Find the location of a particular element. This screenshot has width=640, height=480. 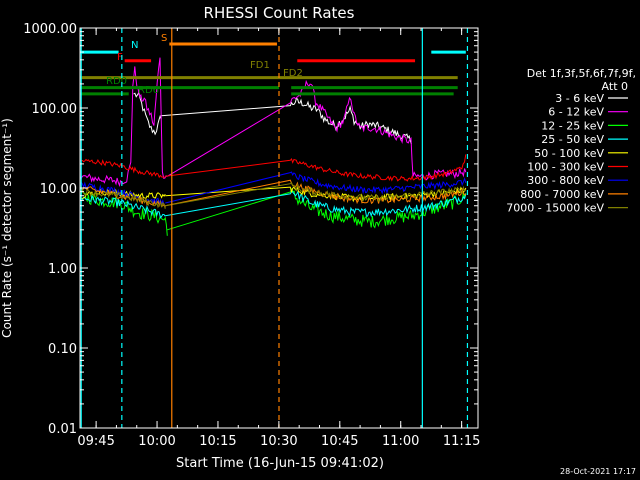

x-tick-label: 09:45 is located at coordinates (95, 441).